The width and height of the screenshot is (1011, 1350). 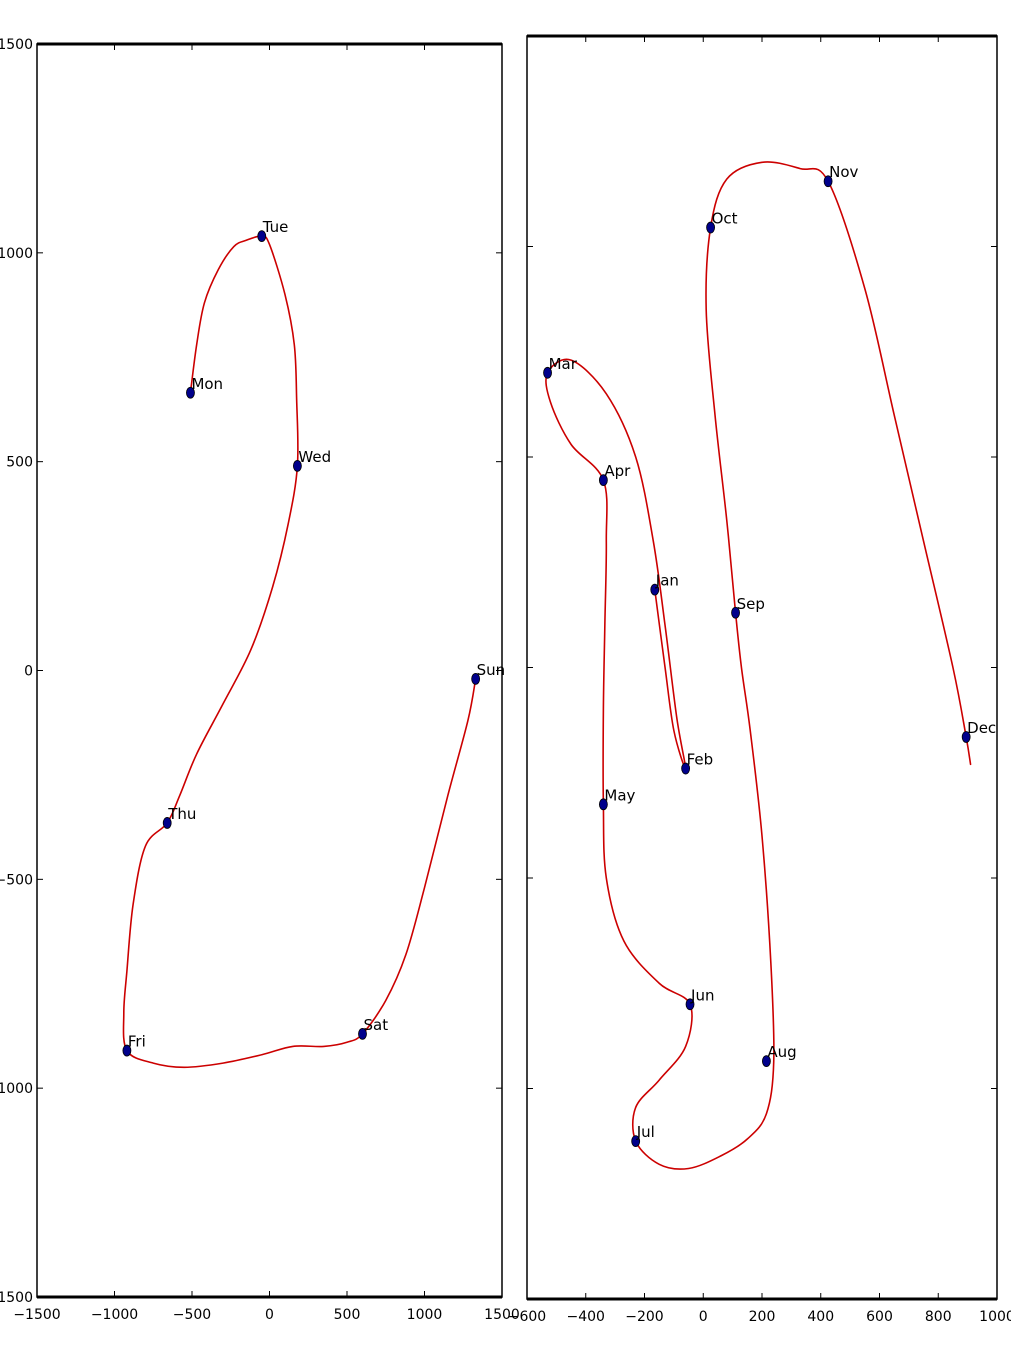 What do you see at coordinates (644, 1317) in the screenshot?
I see `x-tick-label: −200` at bounding box center [644, 1317].